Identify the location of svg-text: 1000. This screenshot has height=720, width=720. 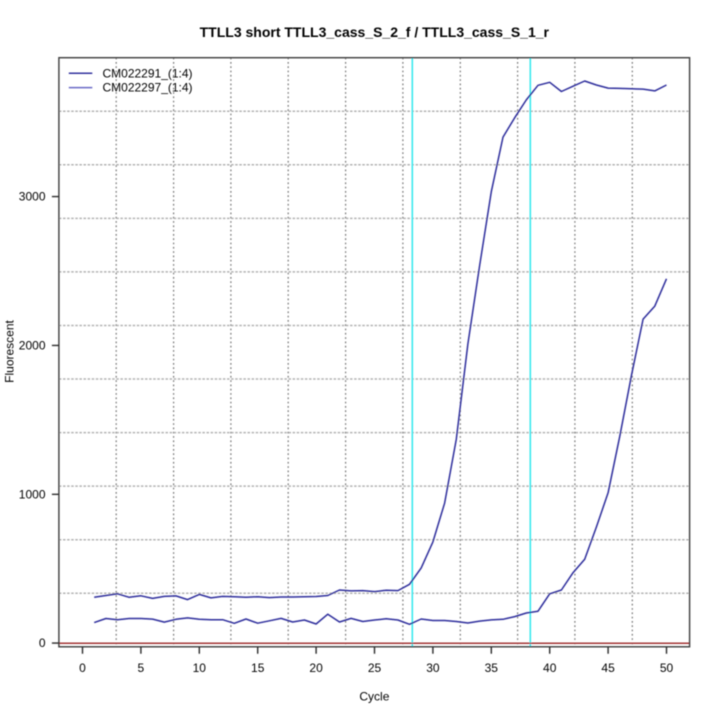
(32, 494).